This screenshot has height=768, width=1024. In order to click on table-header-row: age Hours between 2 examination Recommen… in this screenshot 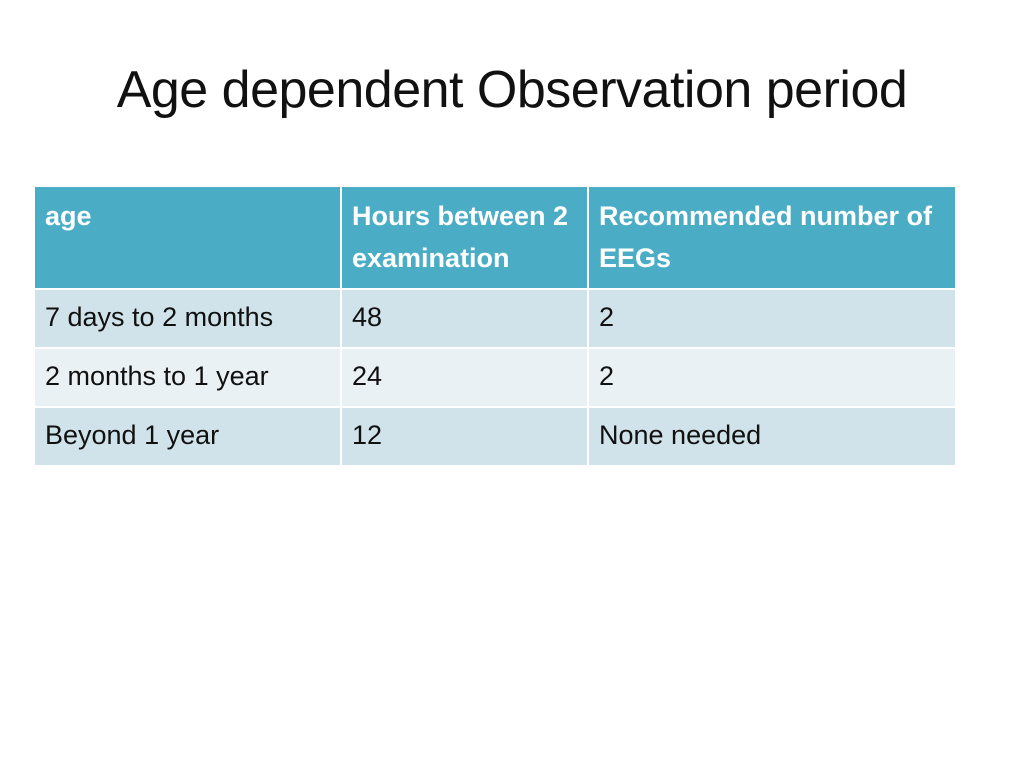, I will do `click(495, 238)`.